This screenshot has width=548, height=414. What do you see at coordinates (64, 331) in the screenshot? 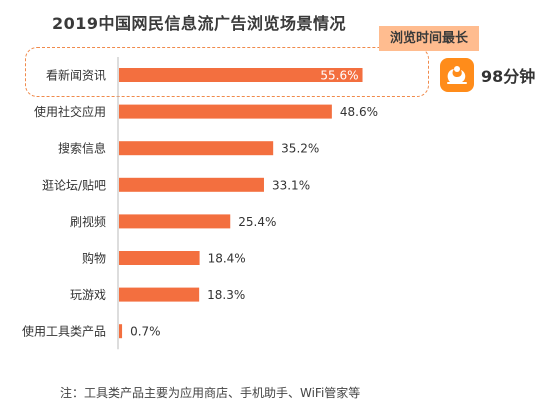
I see `category-label: 使用工具类产品` at bounding box center [64, 331].